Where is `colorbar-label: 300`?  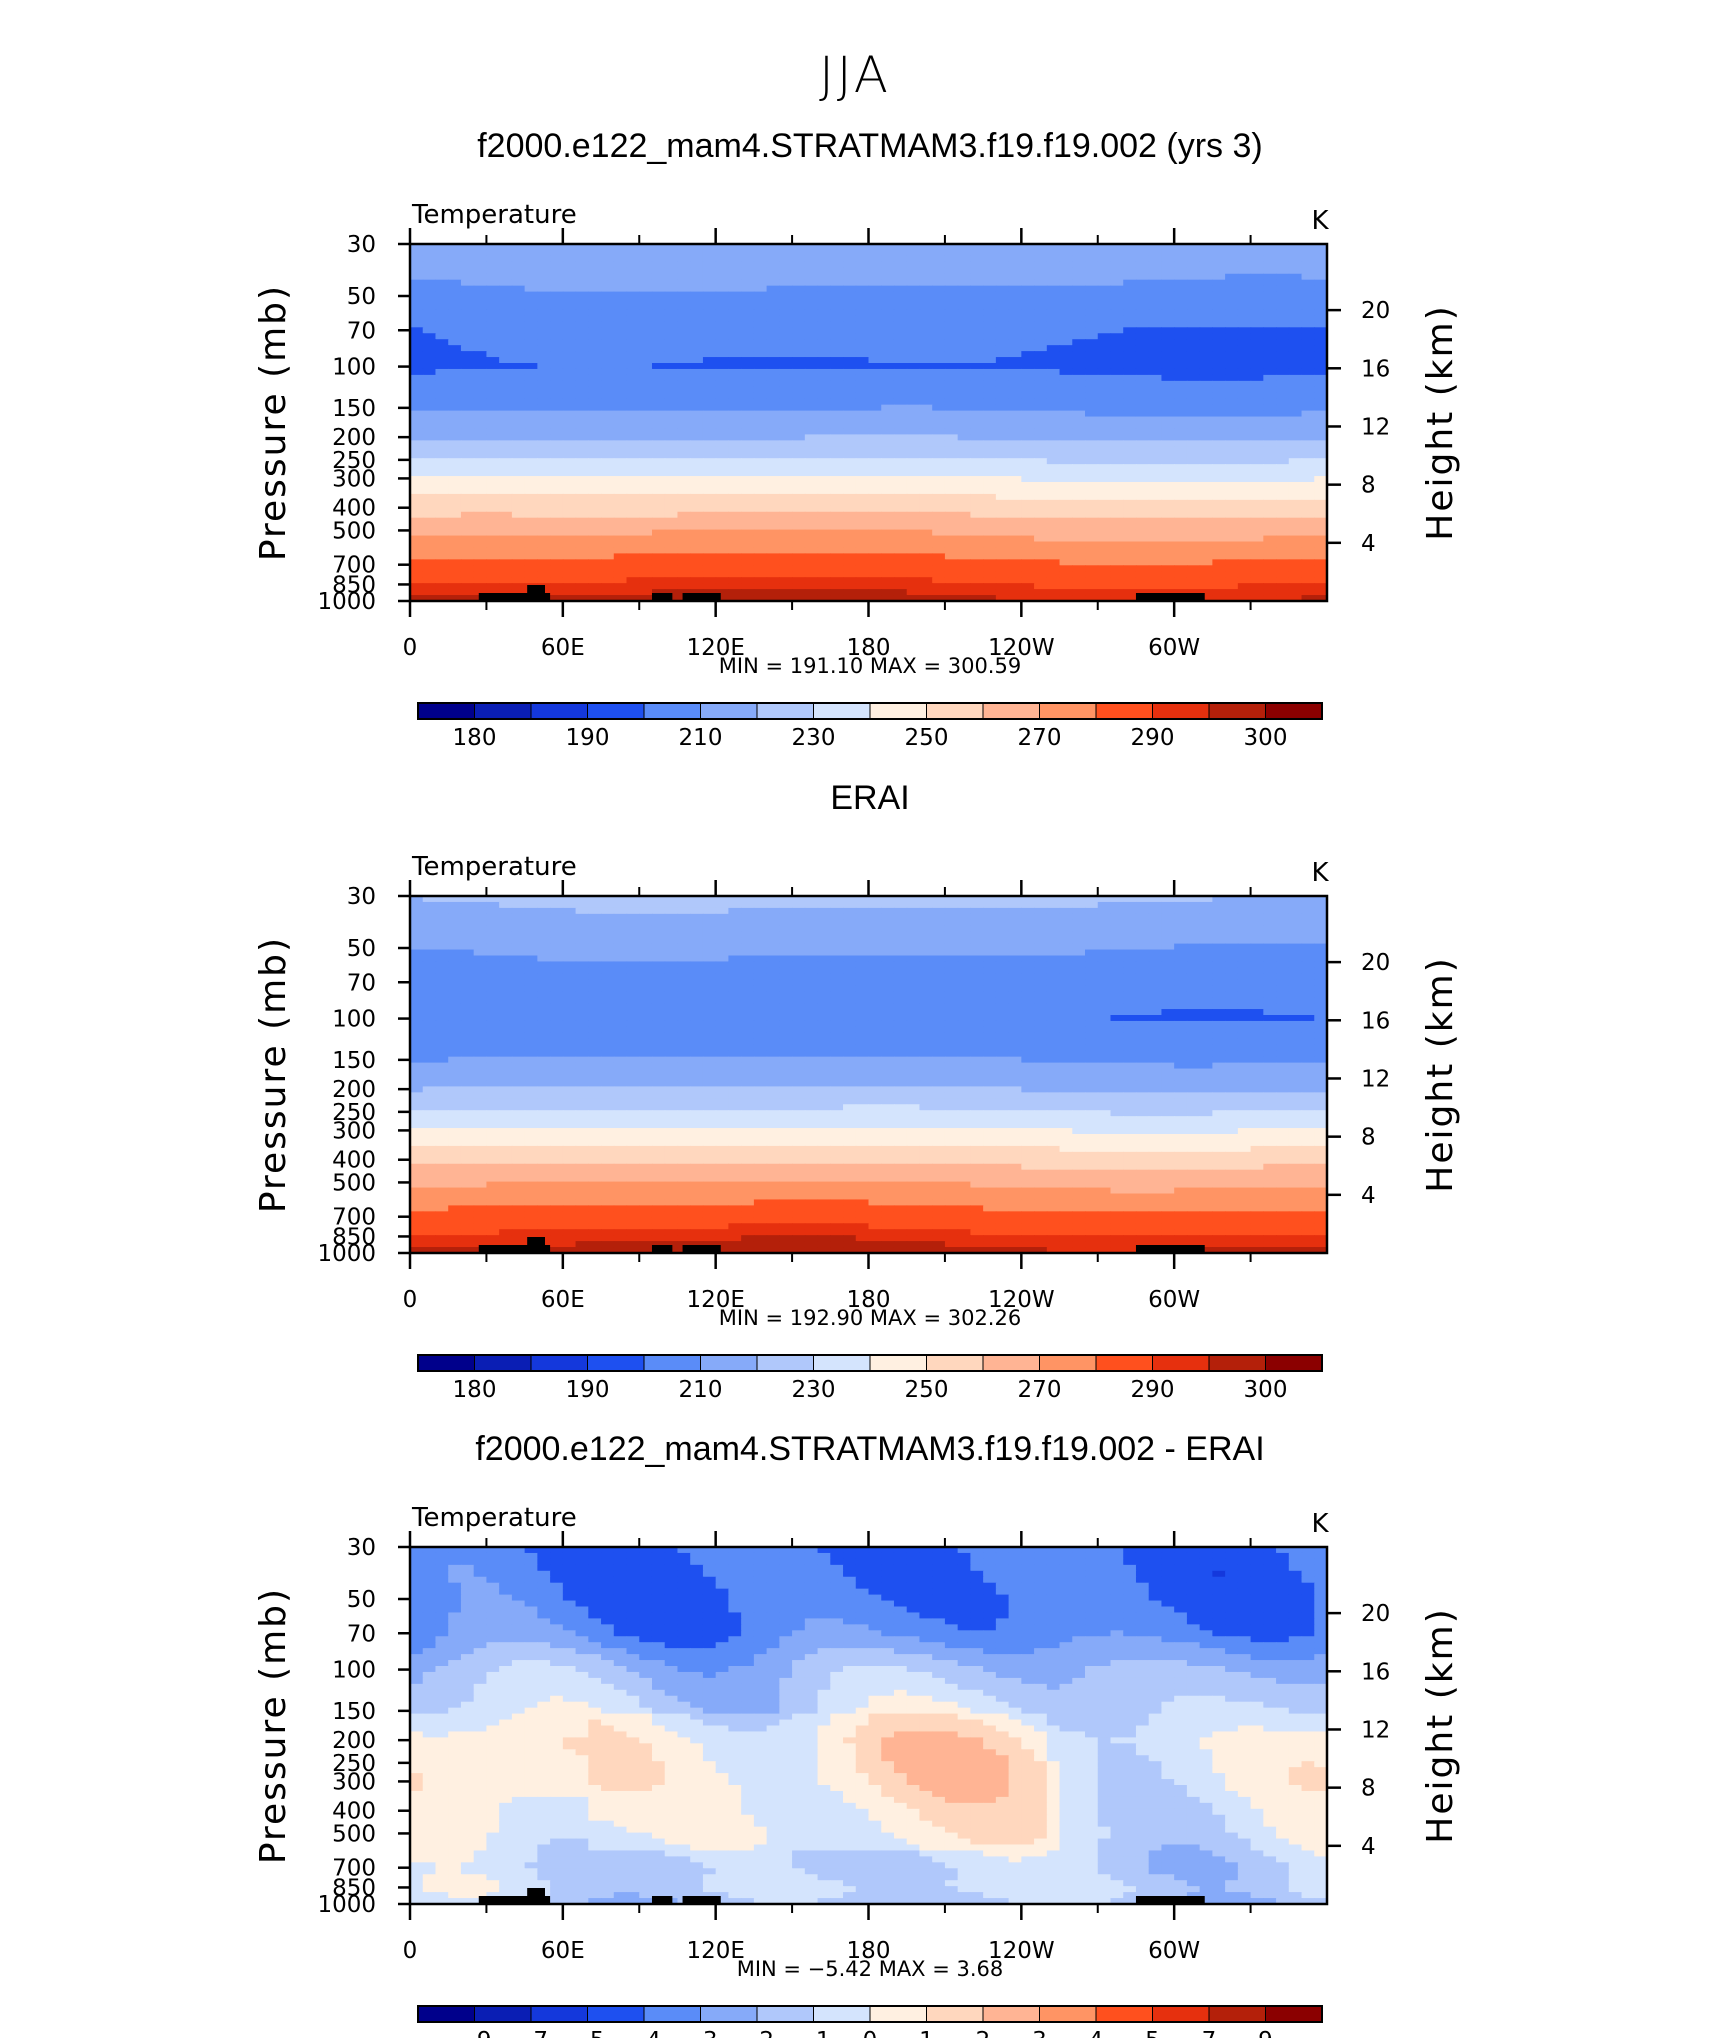 colorbar-label: 300 is located at coordinates (1266, 738).